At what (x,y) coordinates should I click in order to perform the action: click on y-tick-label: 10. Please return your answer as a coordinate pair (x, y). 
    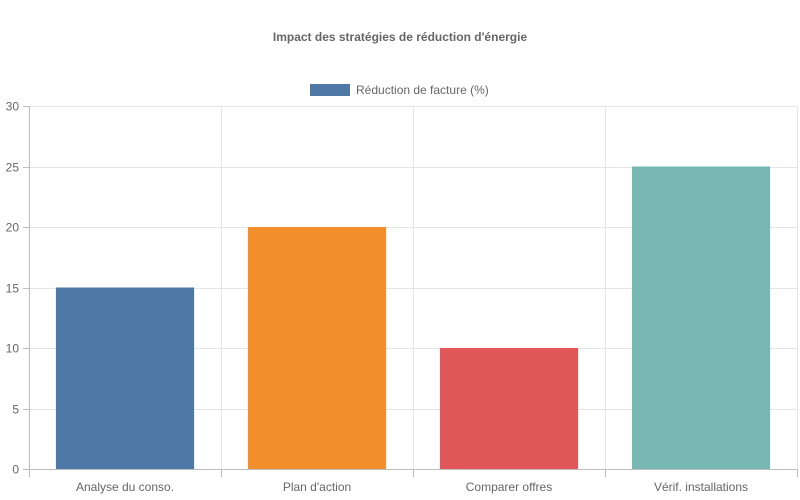
    Looking at the image, I should click on (13, 349).